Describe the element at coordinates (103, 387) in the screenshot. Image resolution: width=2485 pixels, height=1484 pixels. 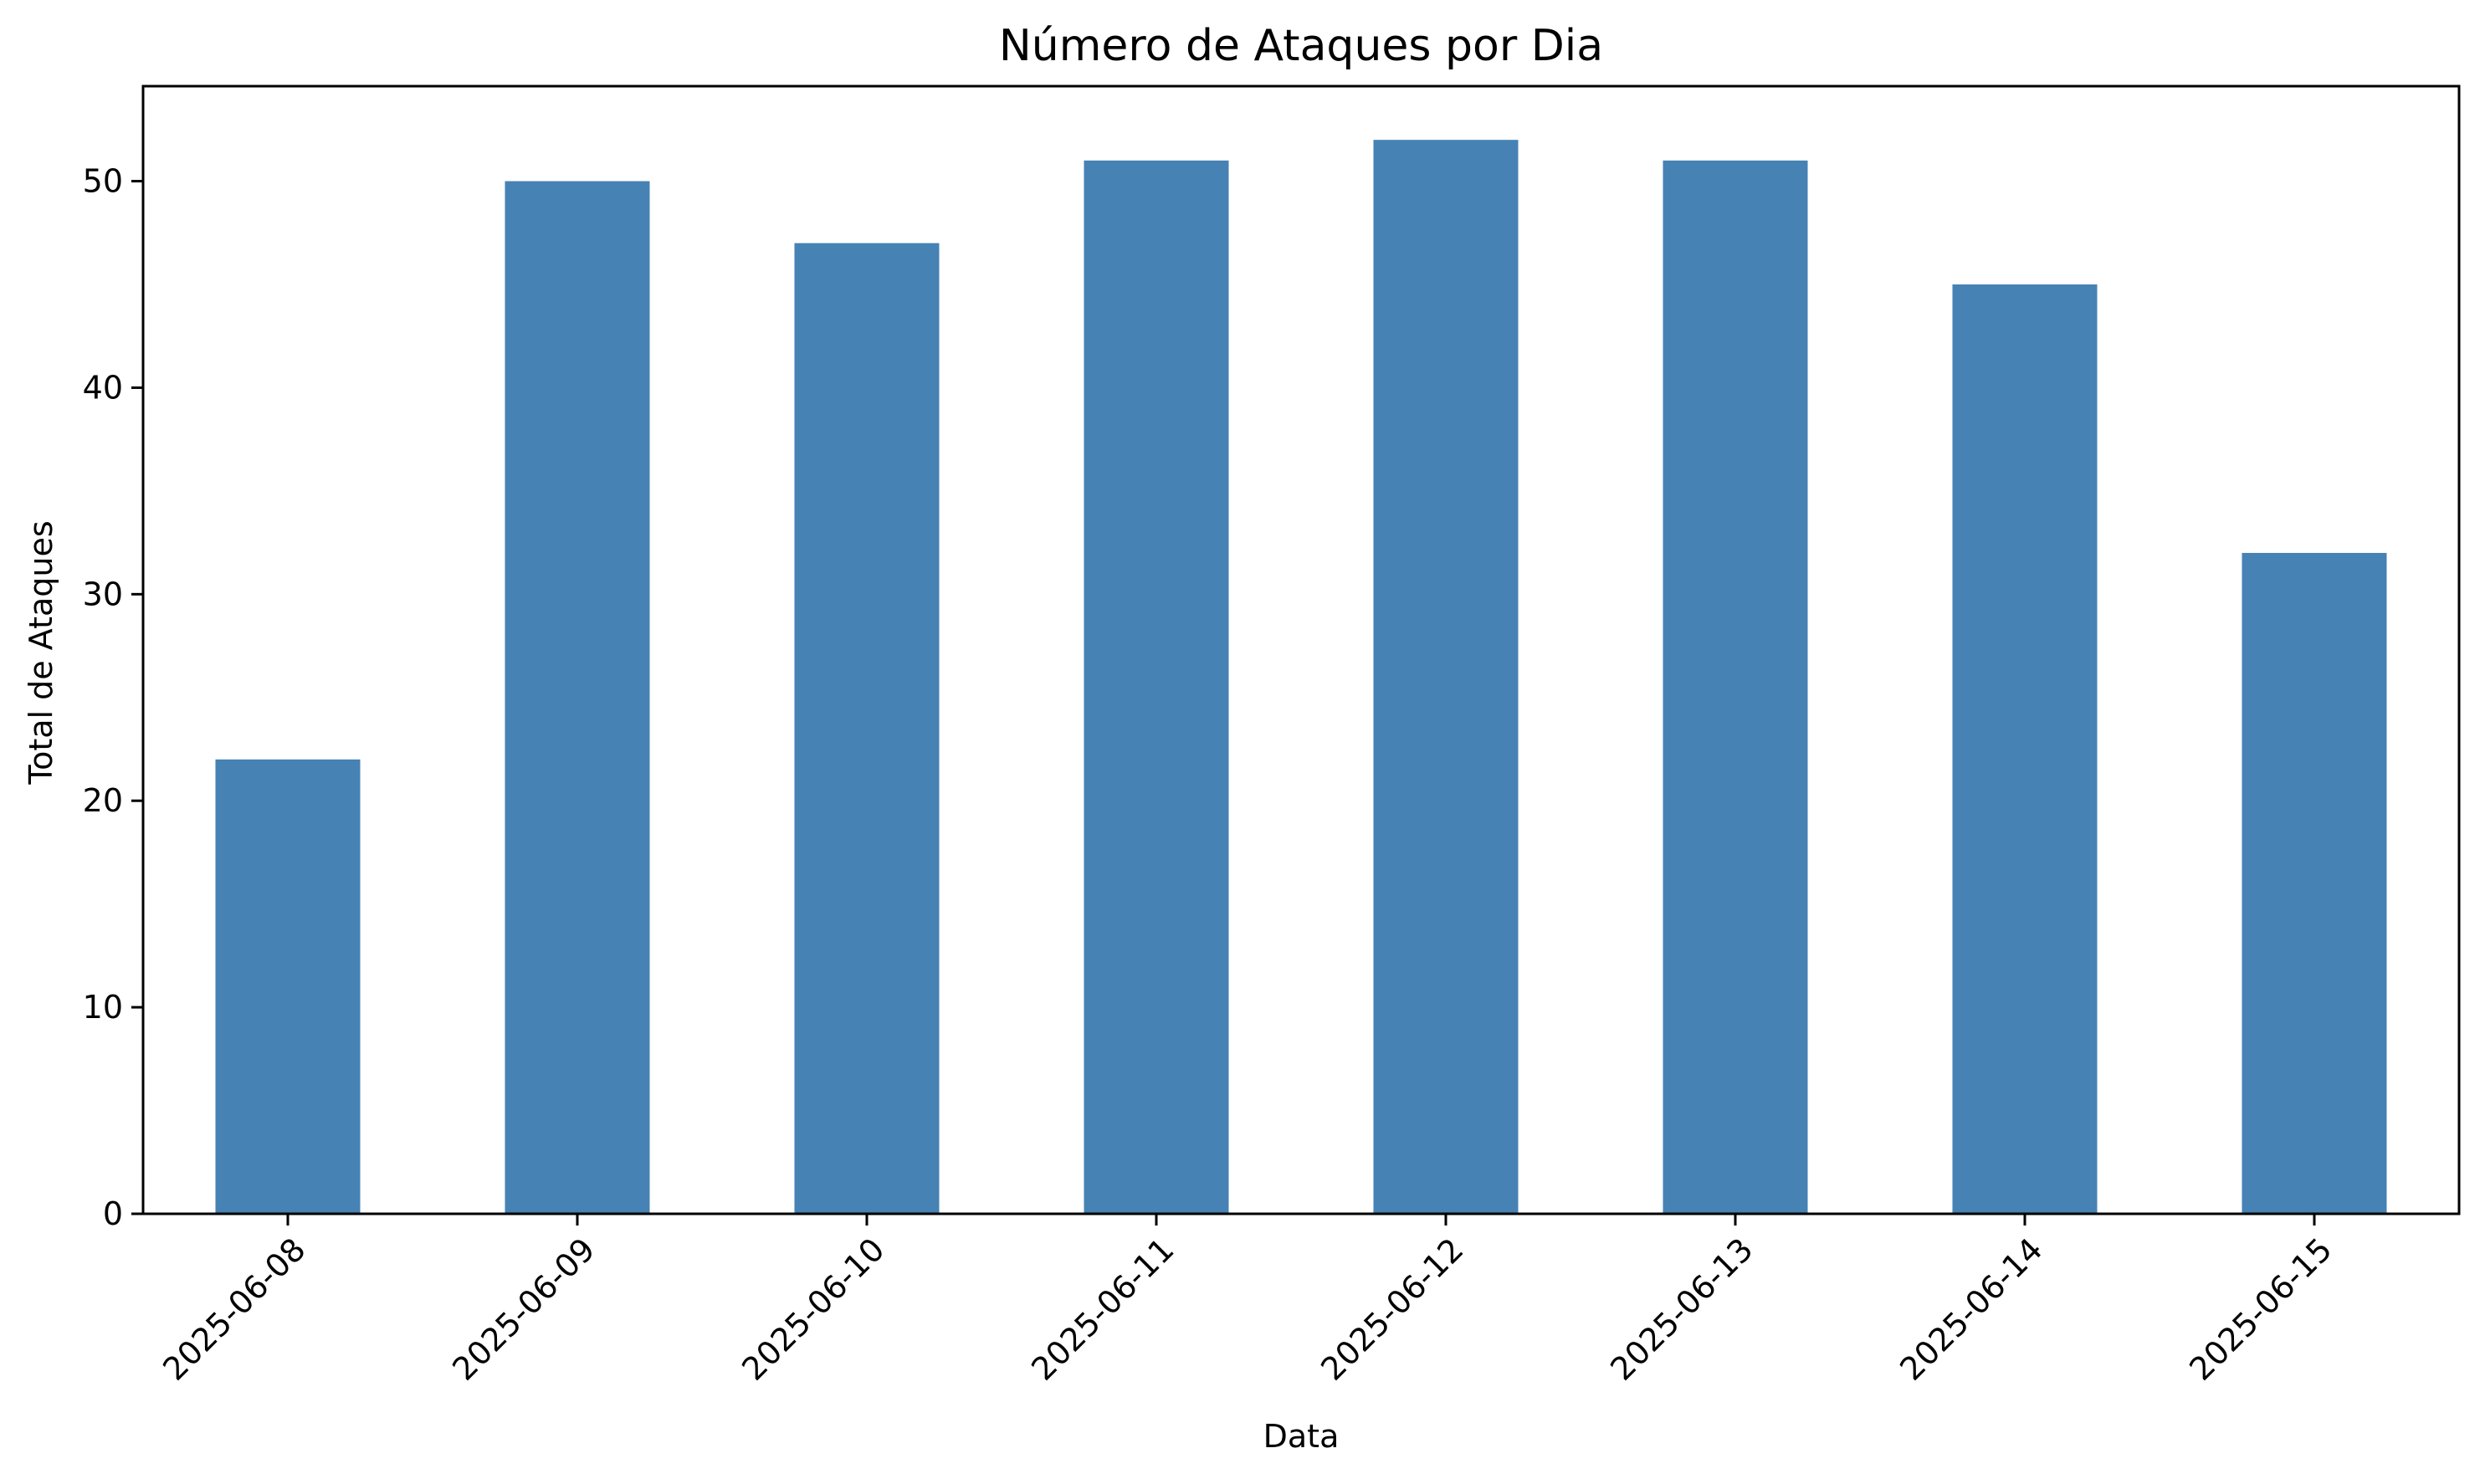
I see `y-tick-label: 40` at that location.